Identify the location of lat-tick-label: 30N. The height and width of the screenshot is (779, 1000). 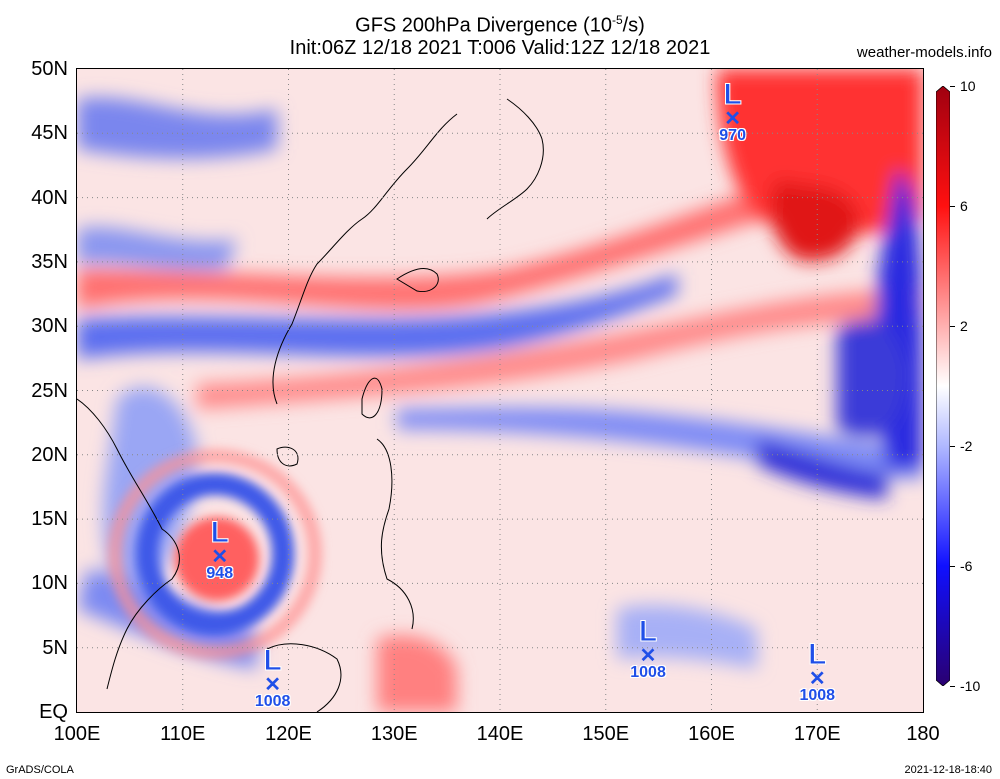
(49, 326).